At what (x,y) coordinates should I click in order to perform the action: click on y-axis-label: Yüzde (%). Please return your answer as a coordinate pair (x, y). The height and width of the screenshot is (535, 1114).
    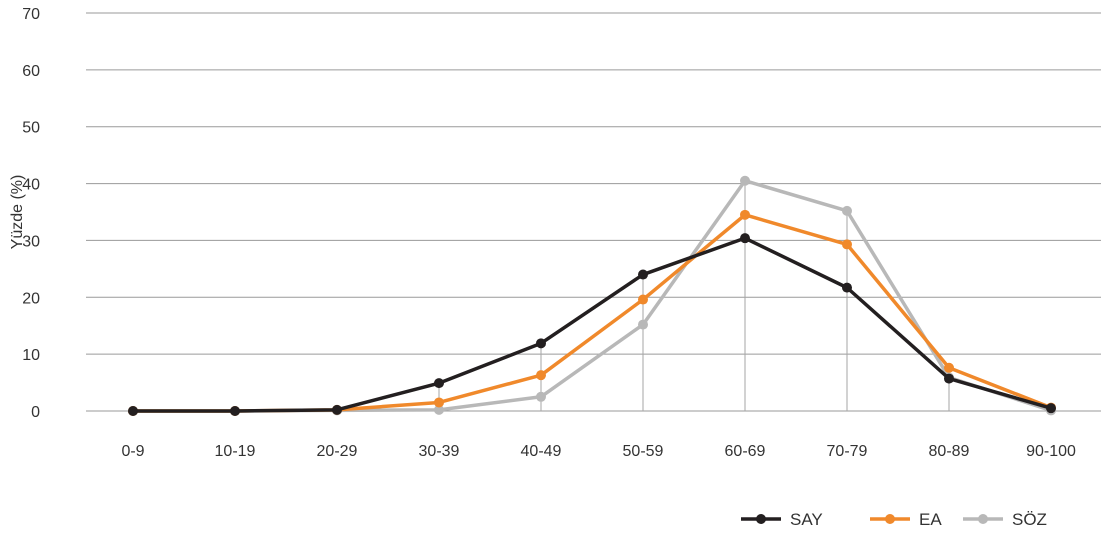
    Looking at the image, I should click on (17, 212).